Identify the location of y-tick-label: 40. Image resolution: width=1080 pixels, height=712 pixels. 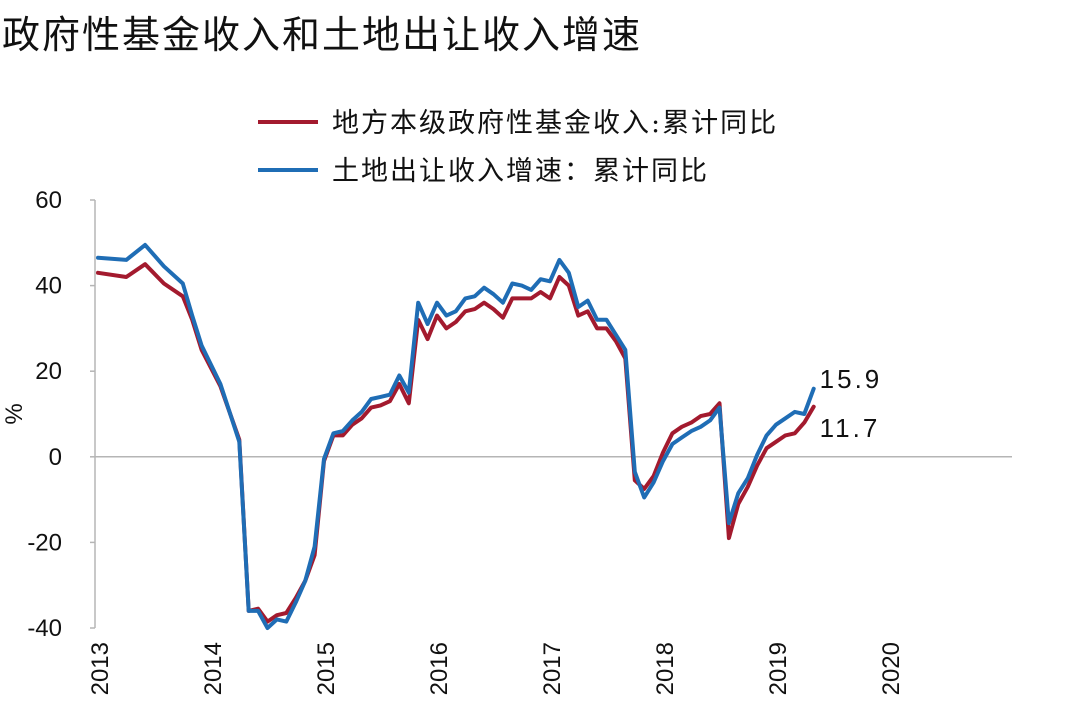
(48, 286).